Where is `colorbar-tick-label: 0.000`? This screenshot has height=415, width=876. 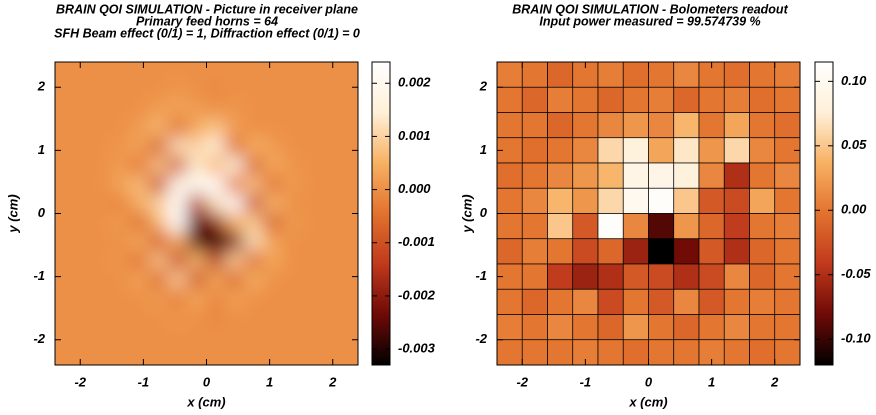 colorbar-tick-label: 0.000 is located at coordinates (414, 188).